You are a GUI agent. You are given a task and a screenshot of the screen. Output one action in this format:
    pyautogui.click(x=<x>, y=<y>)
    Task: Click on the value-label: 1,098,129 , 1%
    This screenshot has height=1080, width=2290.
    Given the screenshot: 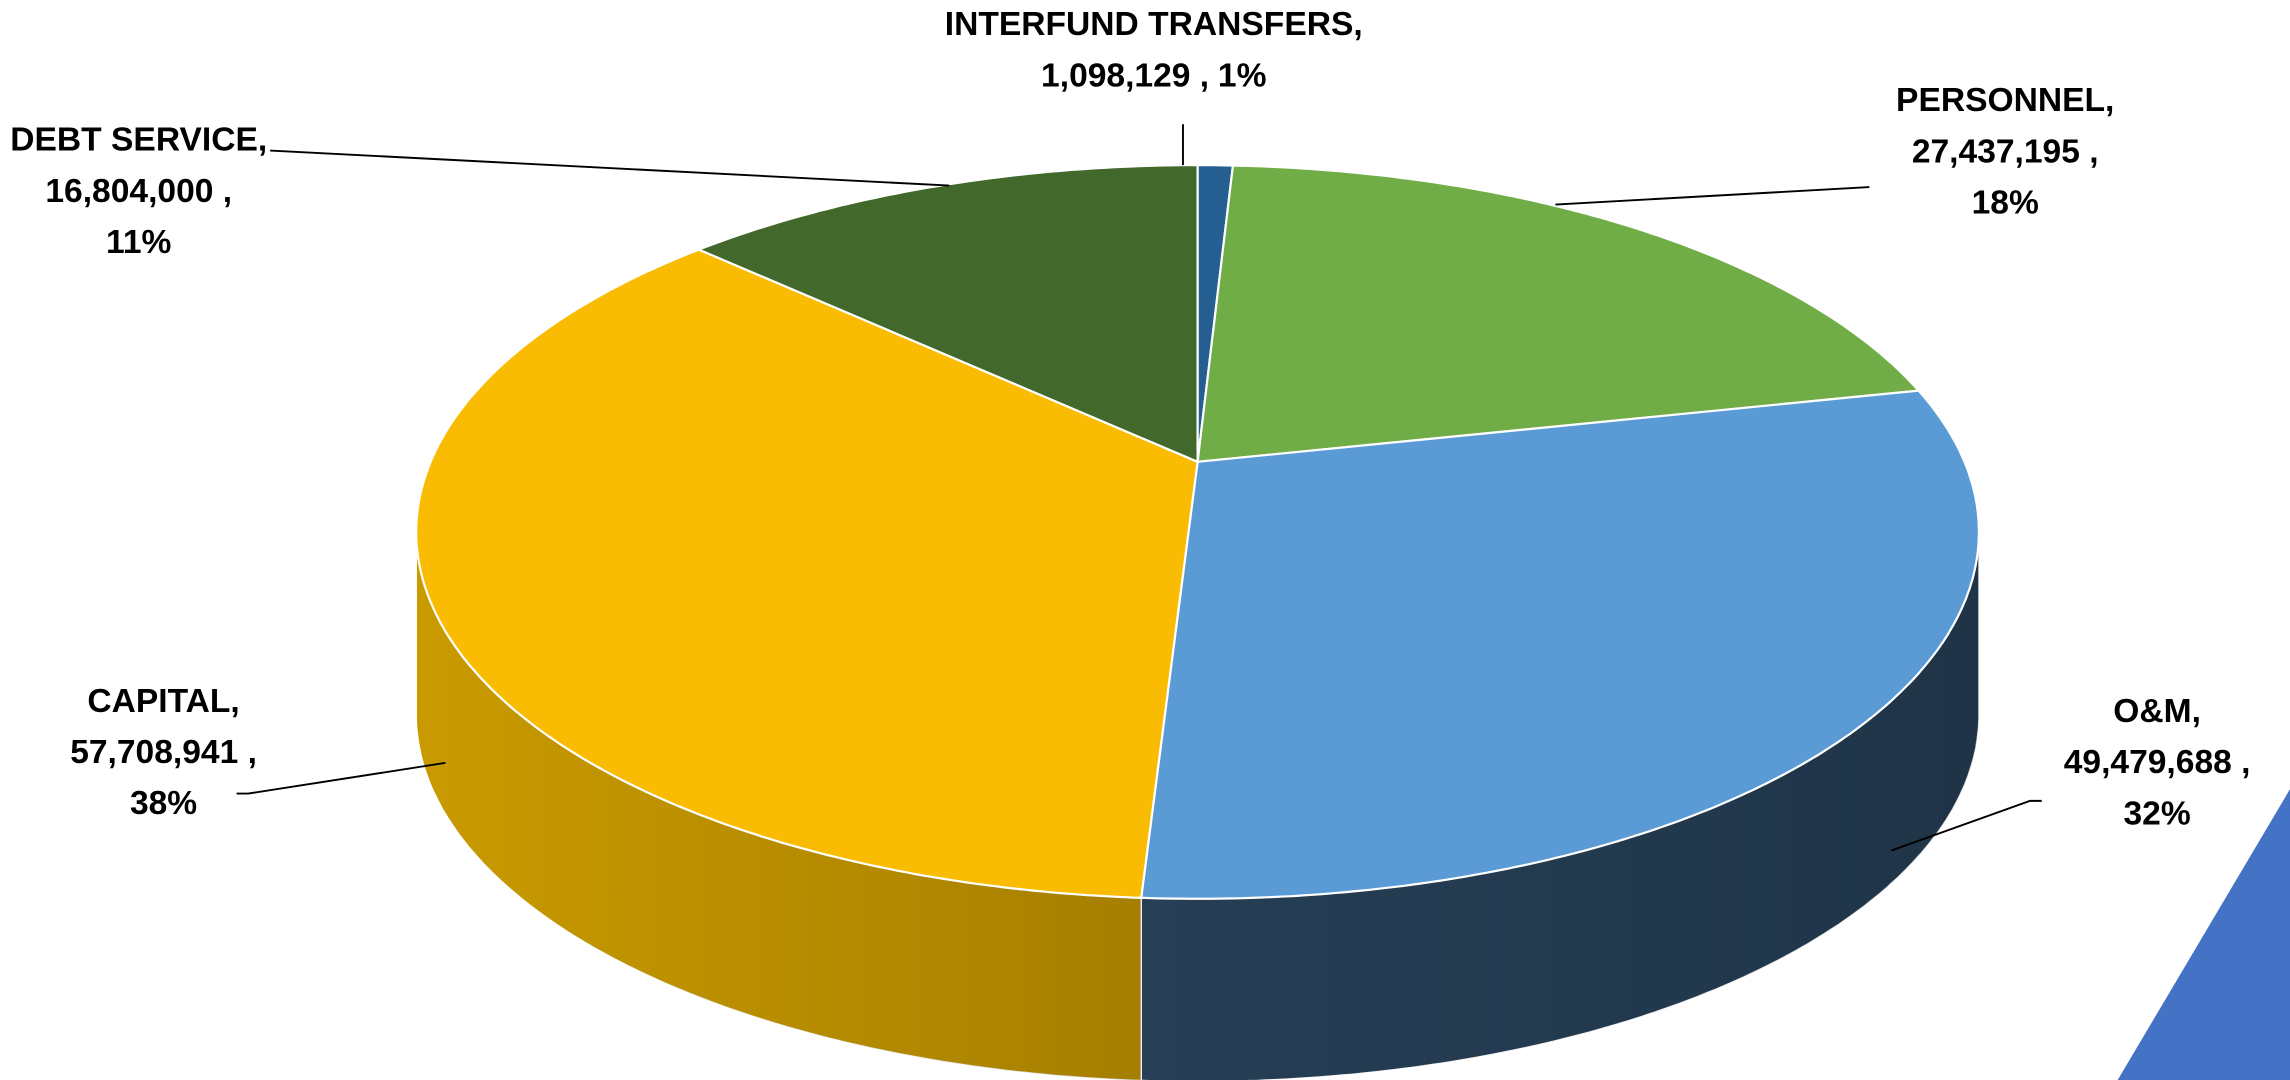 What is the action you would take?
    pyautogui.click(x=1153, y=75)
    